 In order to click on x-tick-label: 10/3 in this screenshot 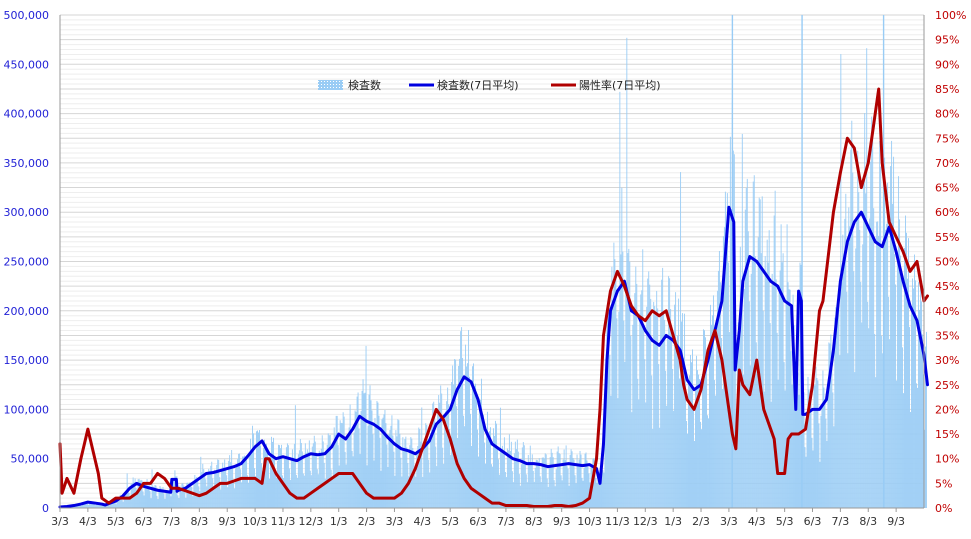, I will do `click(255, 521)`.